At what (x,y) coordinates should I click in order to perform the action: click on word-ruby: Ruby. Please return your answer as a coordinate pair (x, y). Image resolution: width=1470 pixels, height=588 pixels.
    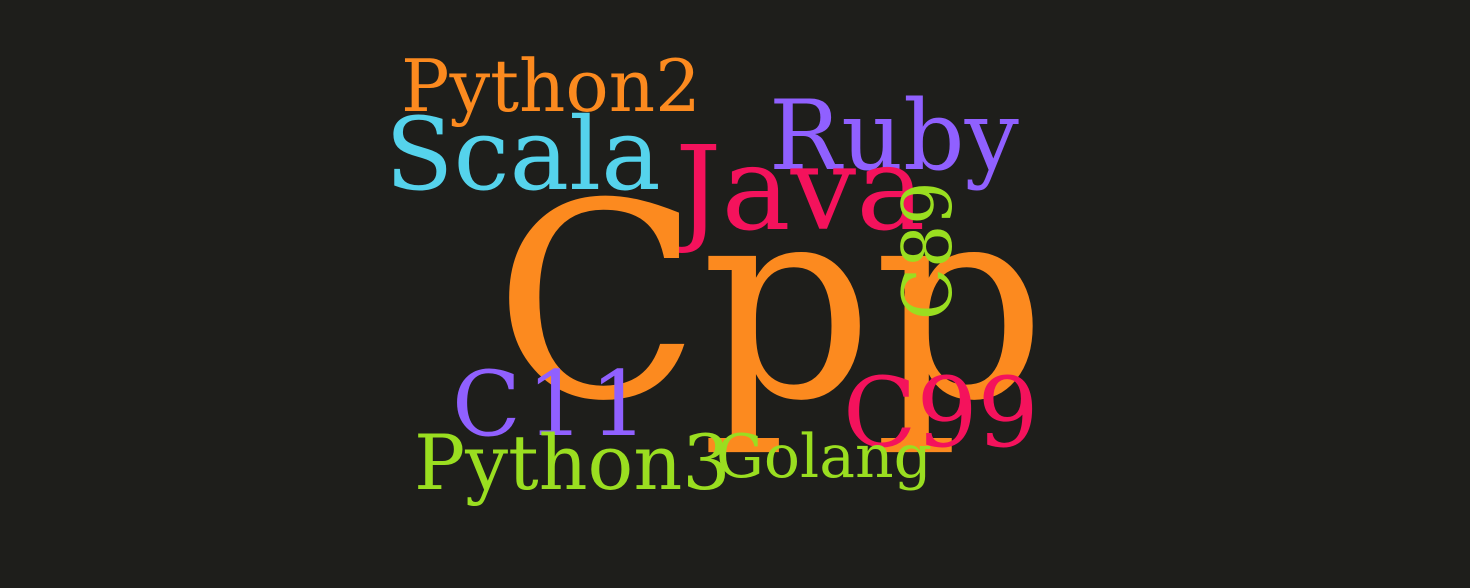
    Looking at the image, I should click on (894, 136).